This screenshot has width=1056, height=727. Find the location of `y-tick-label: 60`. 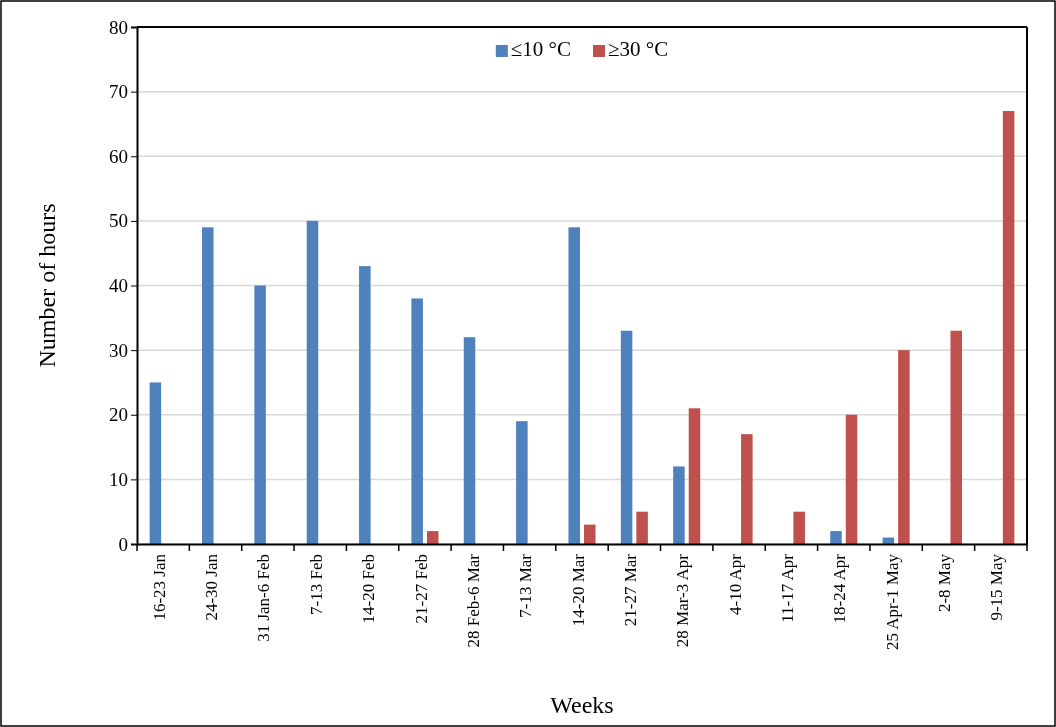

y-tick-label: 60 is located at coordinates (118, 156).